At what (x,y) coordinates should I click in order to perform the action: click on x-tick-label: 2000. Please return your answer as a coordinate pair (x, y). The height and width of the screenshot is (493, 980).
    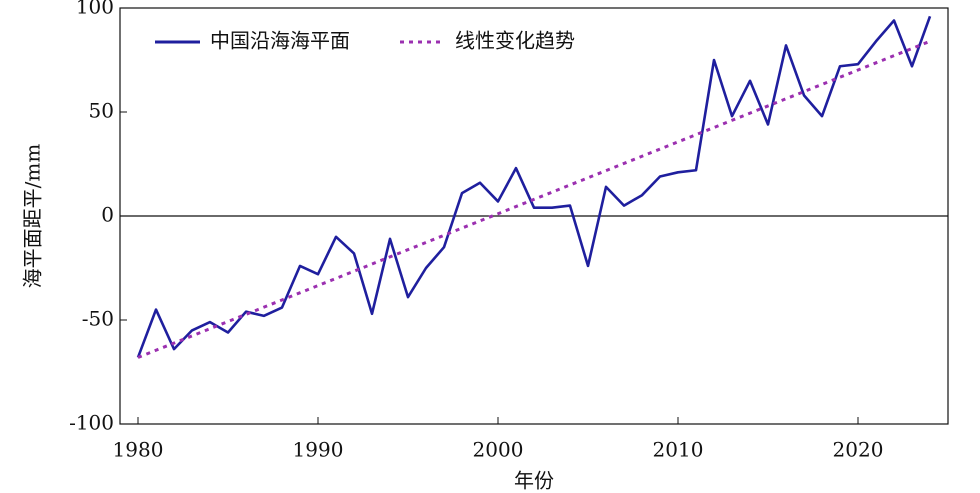
    Looking at the image, I should click on (498, 450).